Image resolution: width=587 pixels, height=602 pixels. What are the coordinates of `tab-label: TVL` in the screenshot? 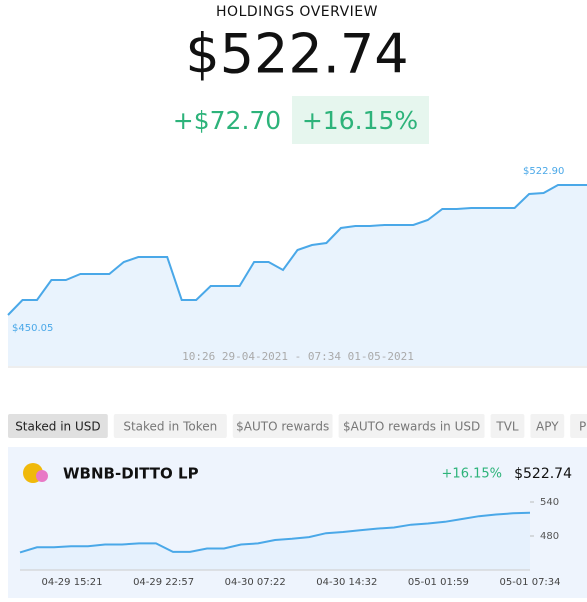 It's located at (507, 427).